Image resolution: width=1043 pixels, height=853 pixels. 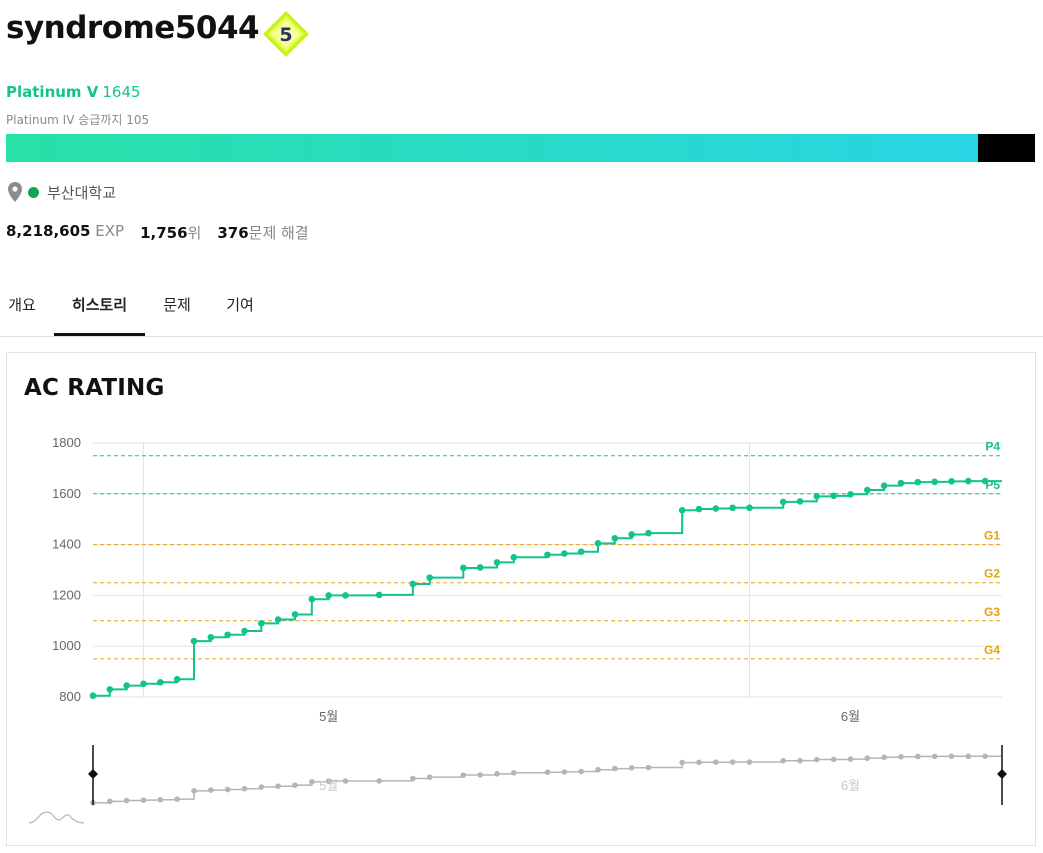 What do you see at coordinates (547, 779) in the screenshot?
I see `navigator-series-line` at bounding box center [547, 779].